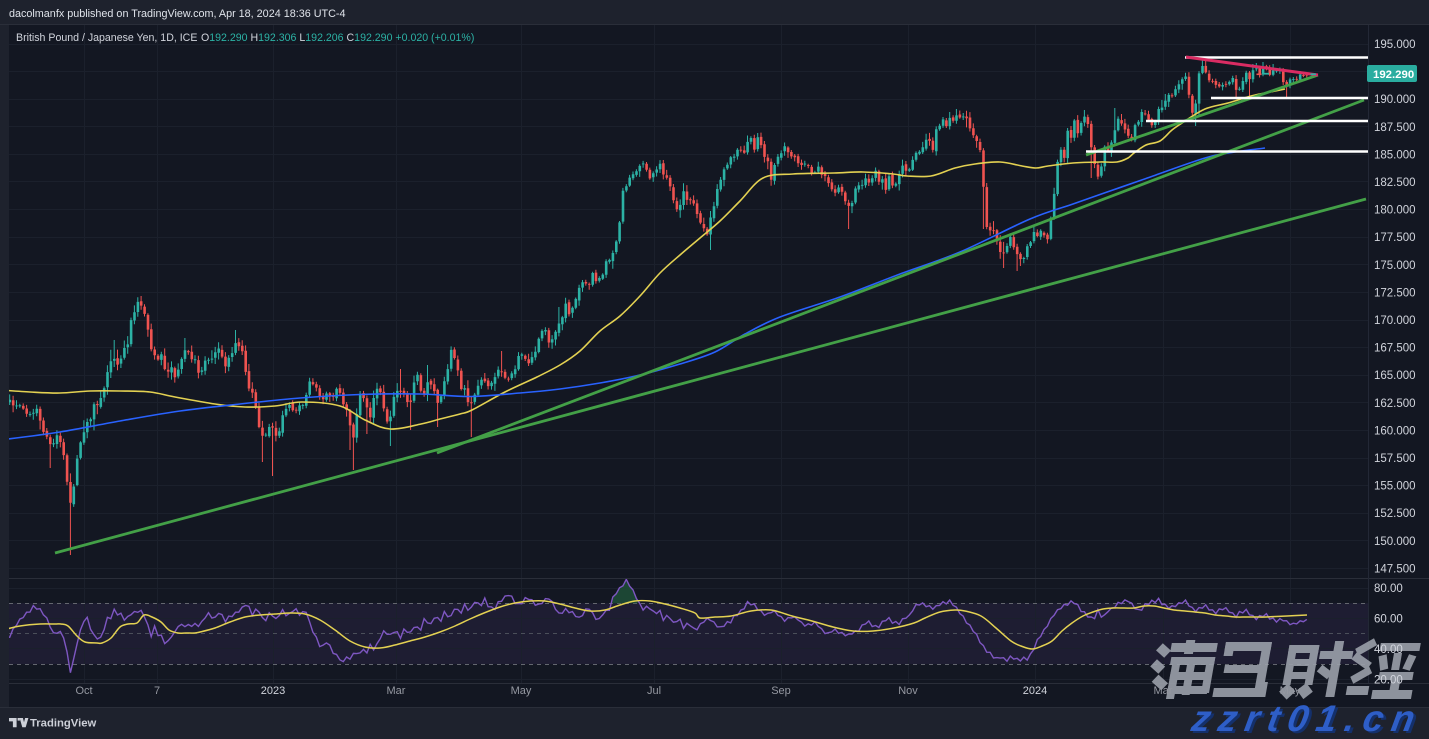 This screenshot has height=739, width=1429. I want to click on svg-text:British Pound / Japanese Yen,: British Pound / Japanese Yen, 1D, ICE, so click(106, 38).